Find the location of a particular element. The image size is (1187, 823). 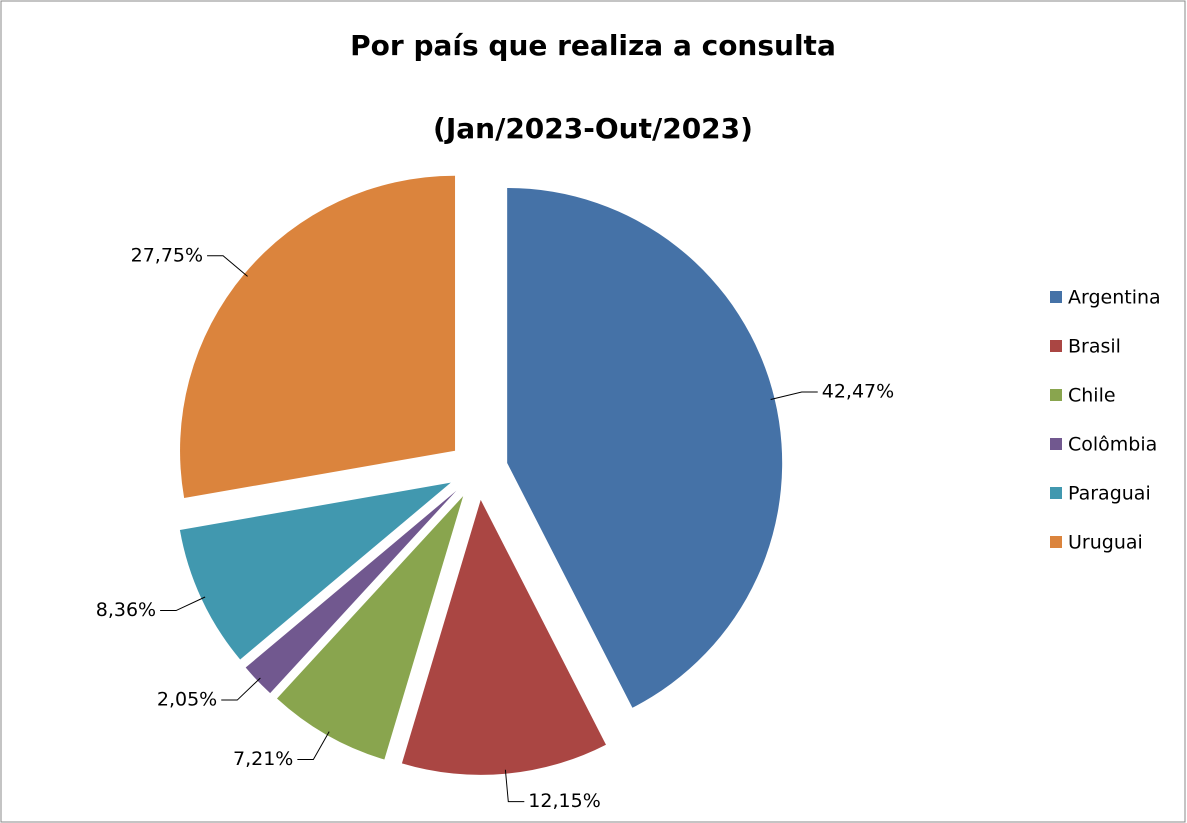

data-label: 7,21% is located at coordinates (263, 759).